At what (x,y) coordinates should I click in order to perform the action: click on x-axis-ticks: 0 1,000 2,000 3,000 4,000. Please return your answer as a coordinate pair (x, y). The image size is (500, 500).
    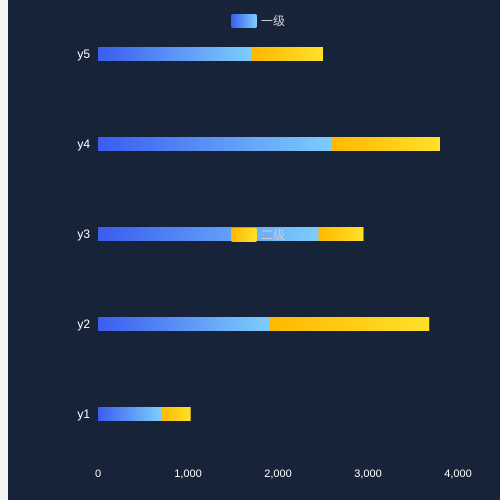
    Looking at the image, I should click on (283, 474).